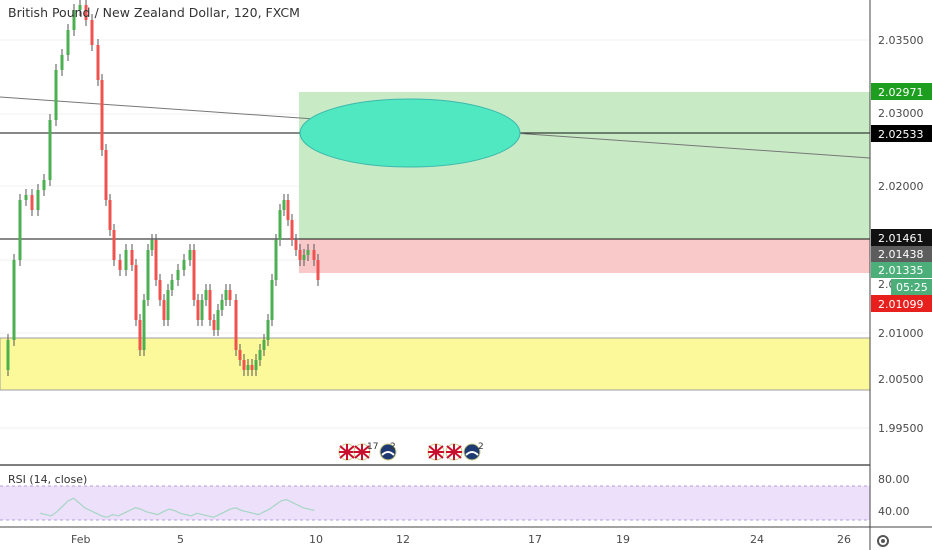 The image size is (932, 550). What do you see at coordinates (80, 539) in the screenshot?
I see `svg-text: Feb` at bounding box center [80, 539].